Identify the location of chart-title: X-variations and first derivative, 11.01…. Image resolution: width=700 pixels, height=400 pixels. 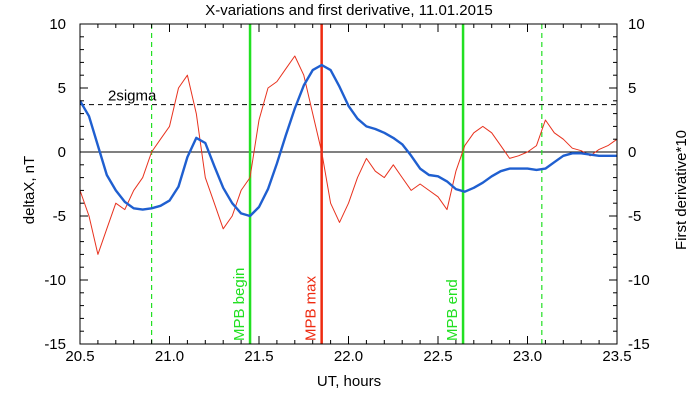
(348, 10).